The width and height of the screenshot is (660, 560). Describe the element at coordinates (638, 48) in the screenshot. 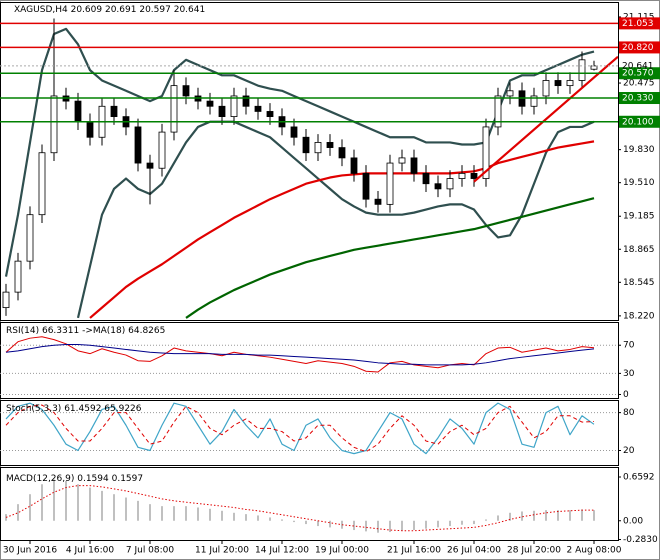

I see `level-label: 20.820` at that location.